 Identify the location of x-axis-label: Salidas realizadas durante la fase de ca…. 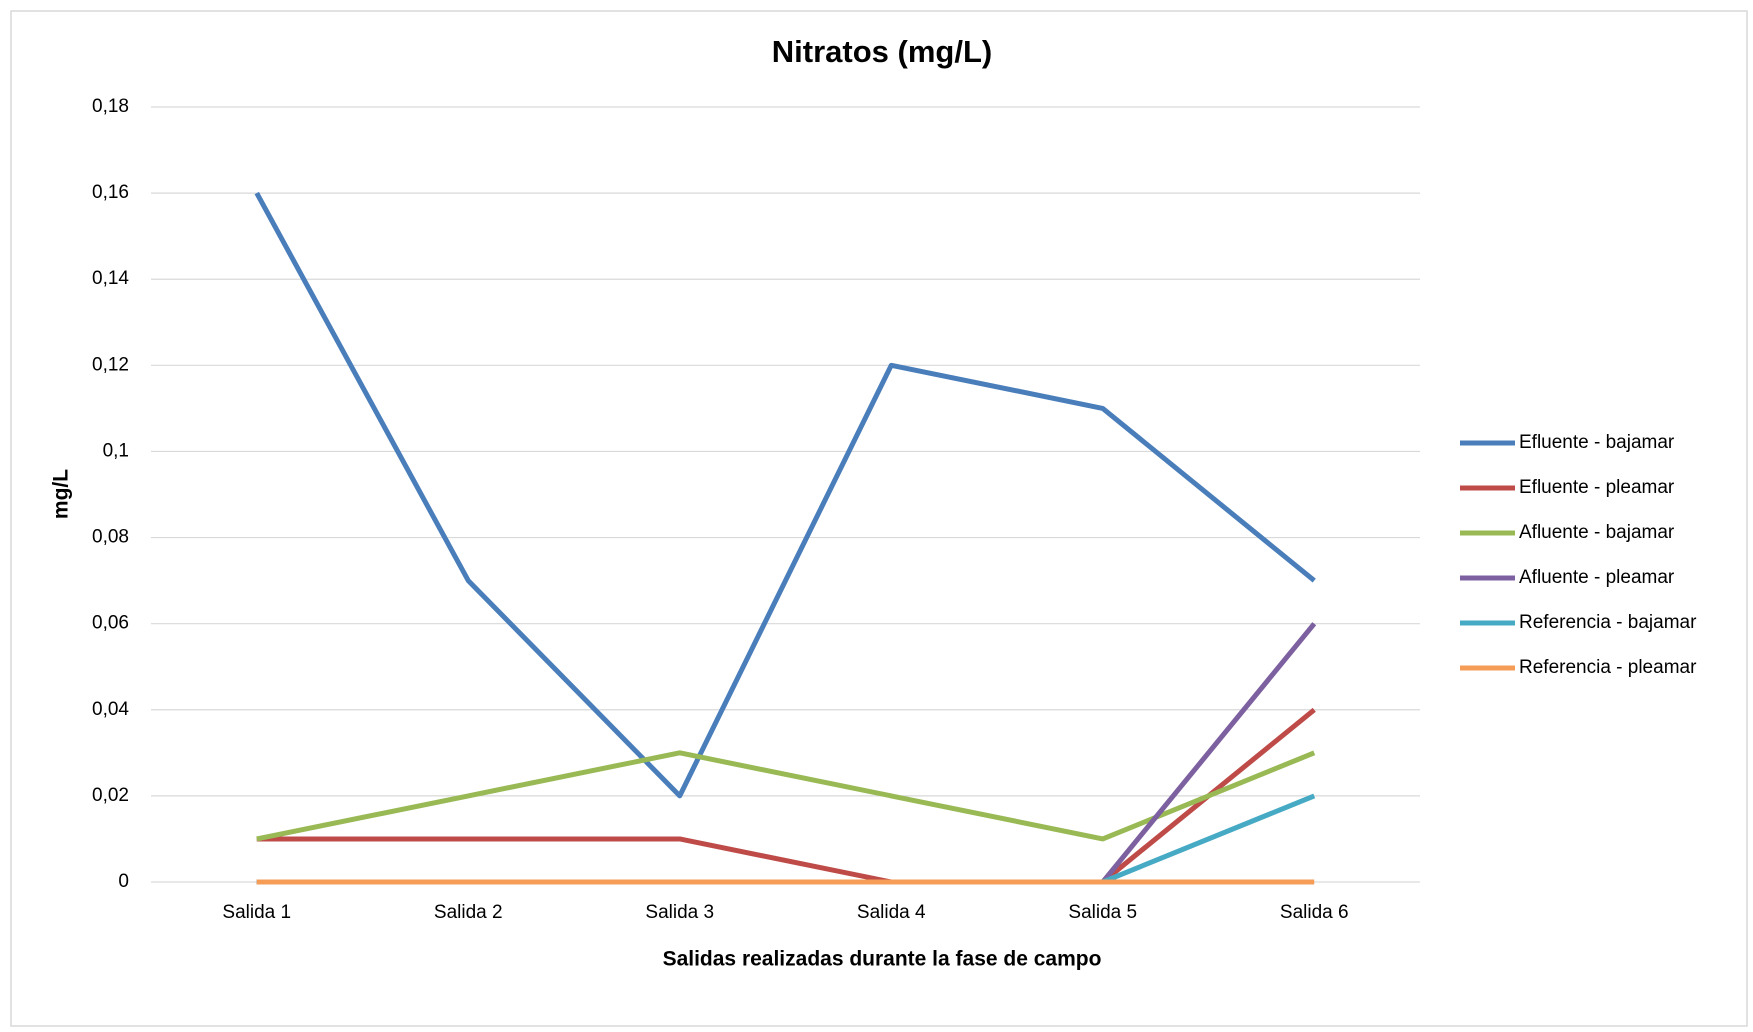
(882, 959).